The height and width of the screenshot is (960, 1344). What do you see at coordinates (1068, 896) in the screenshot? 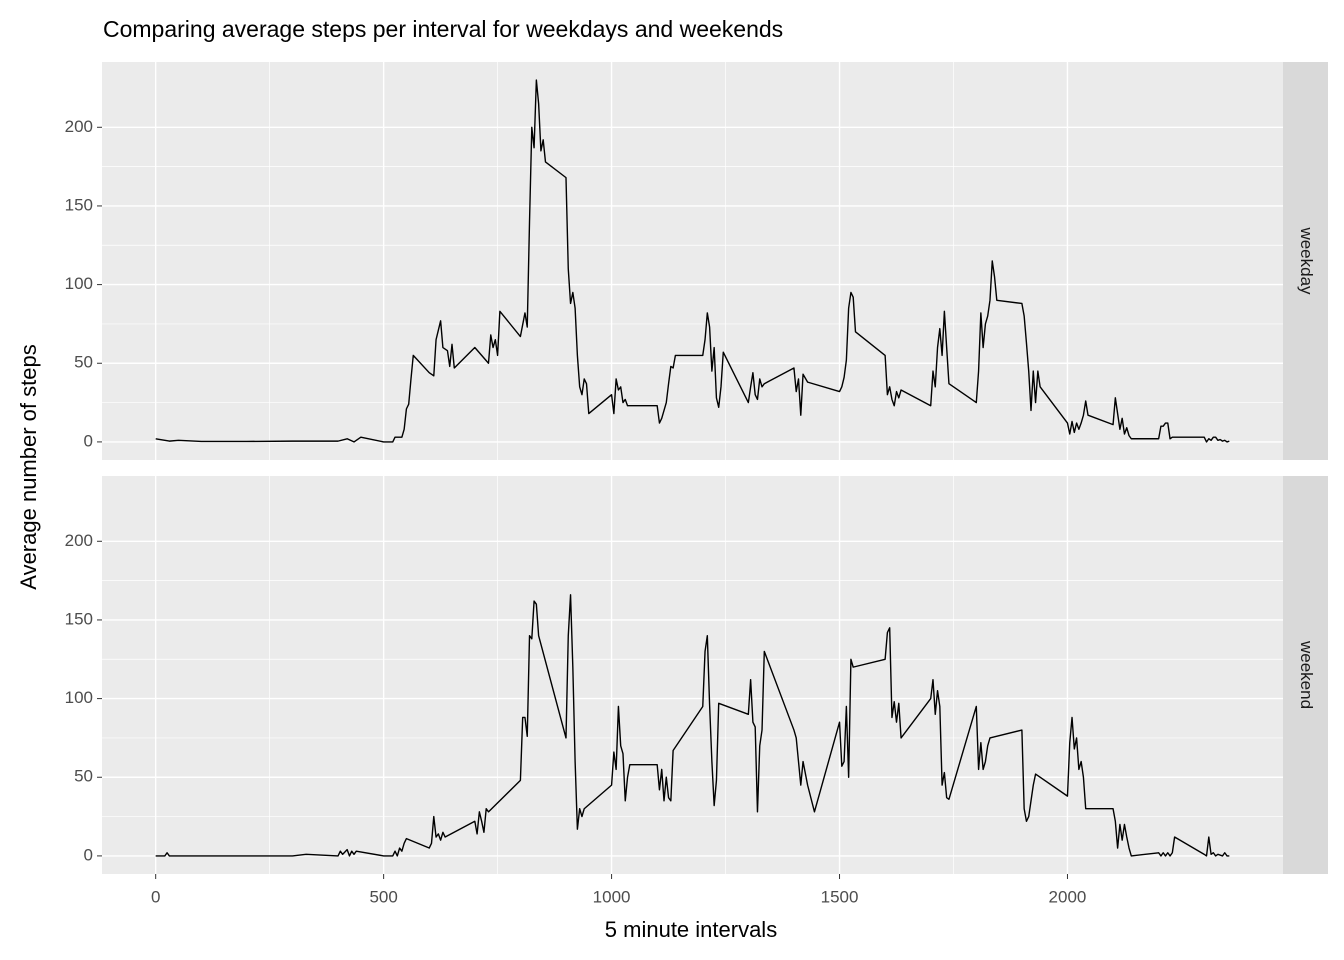
I see `x-tick-label: 2000` at bounding box center [1068, 896].